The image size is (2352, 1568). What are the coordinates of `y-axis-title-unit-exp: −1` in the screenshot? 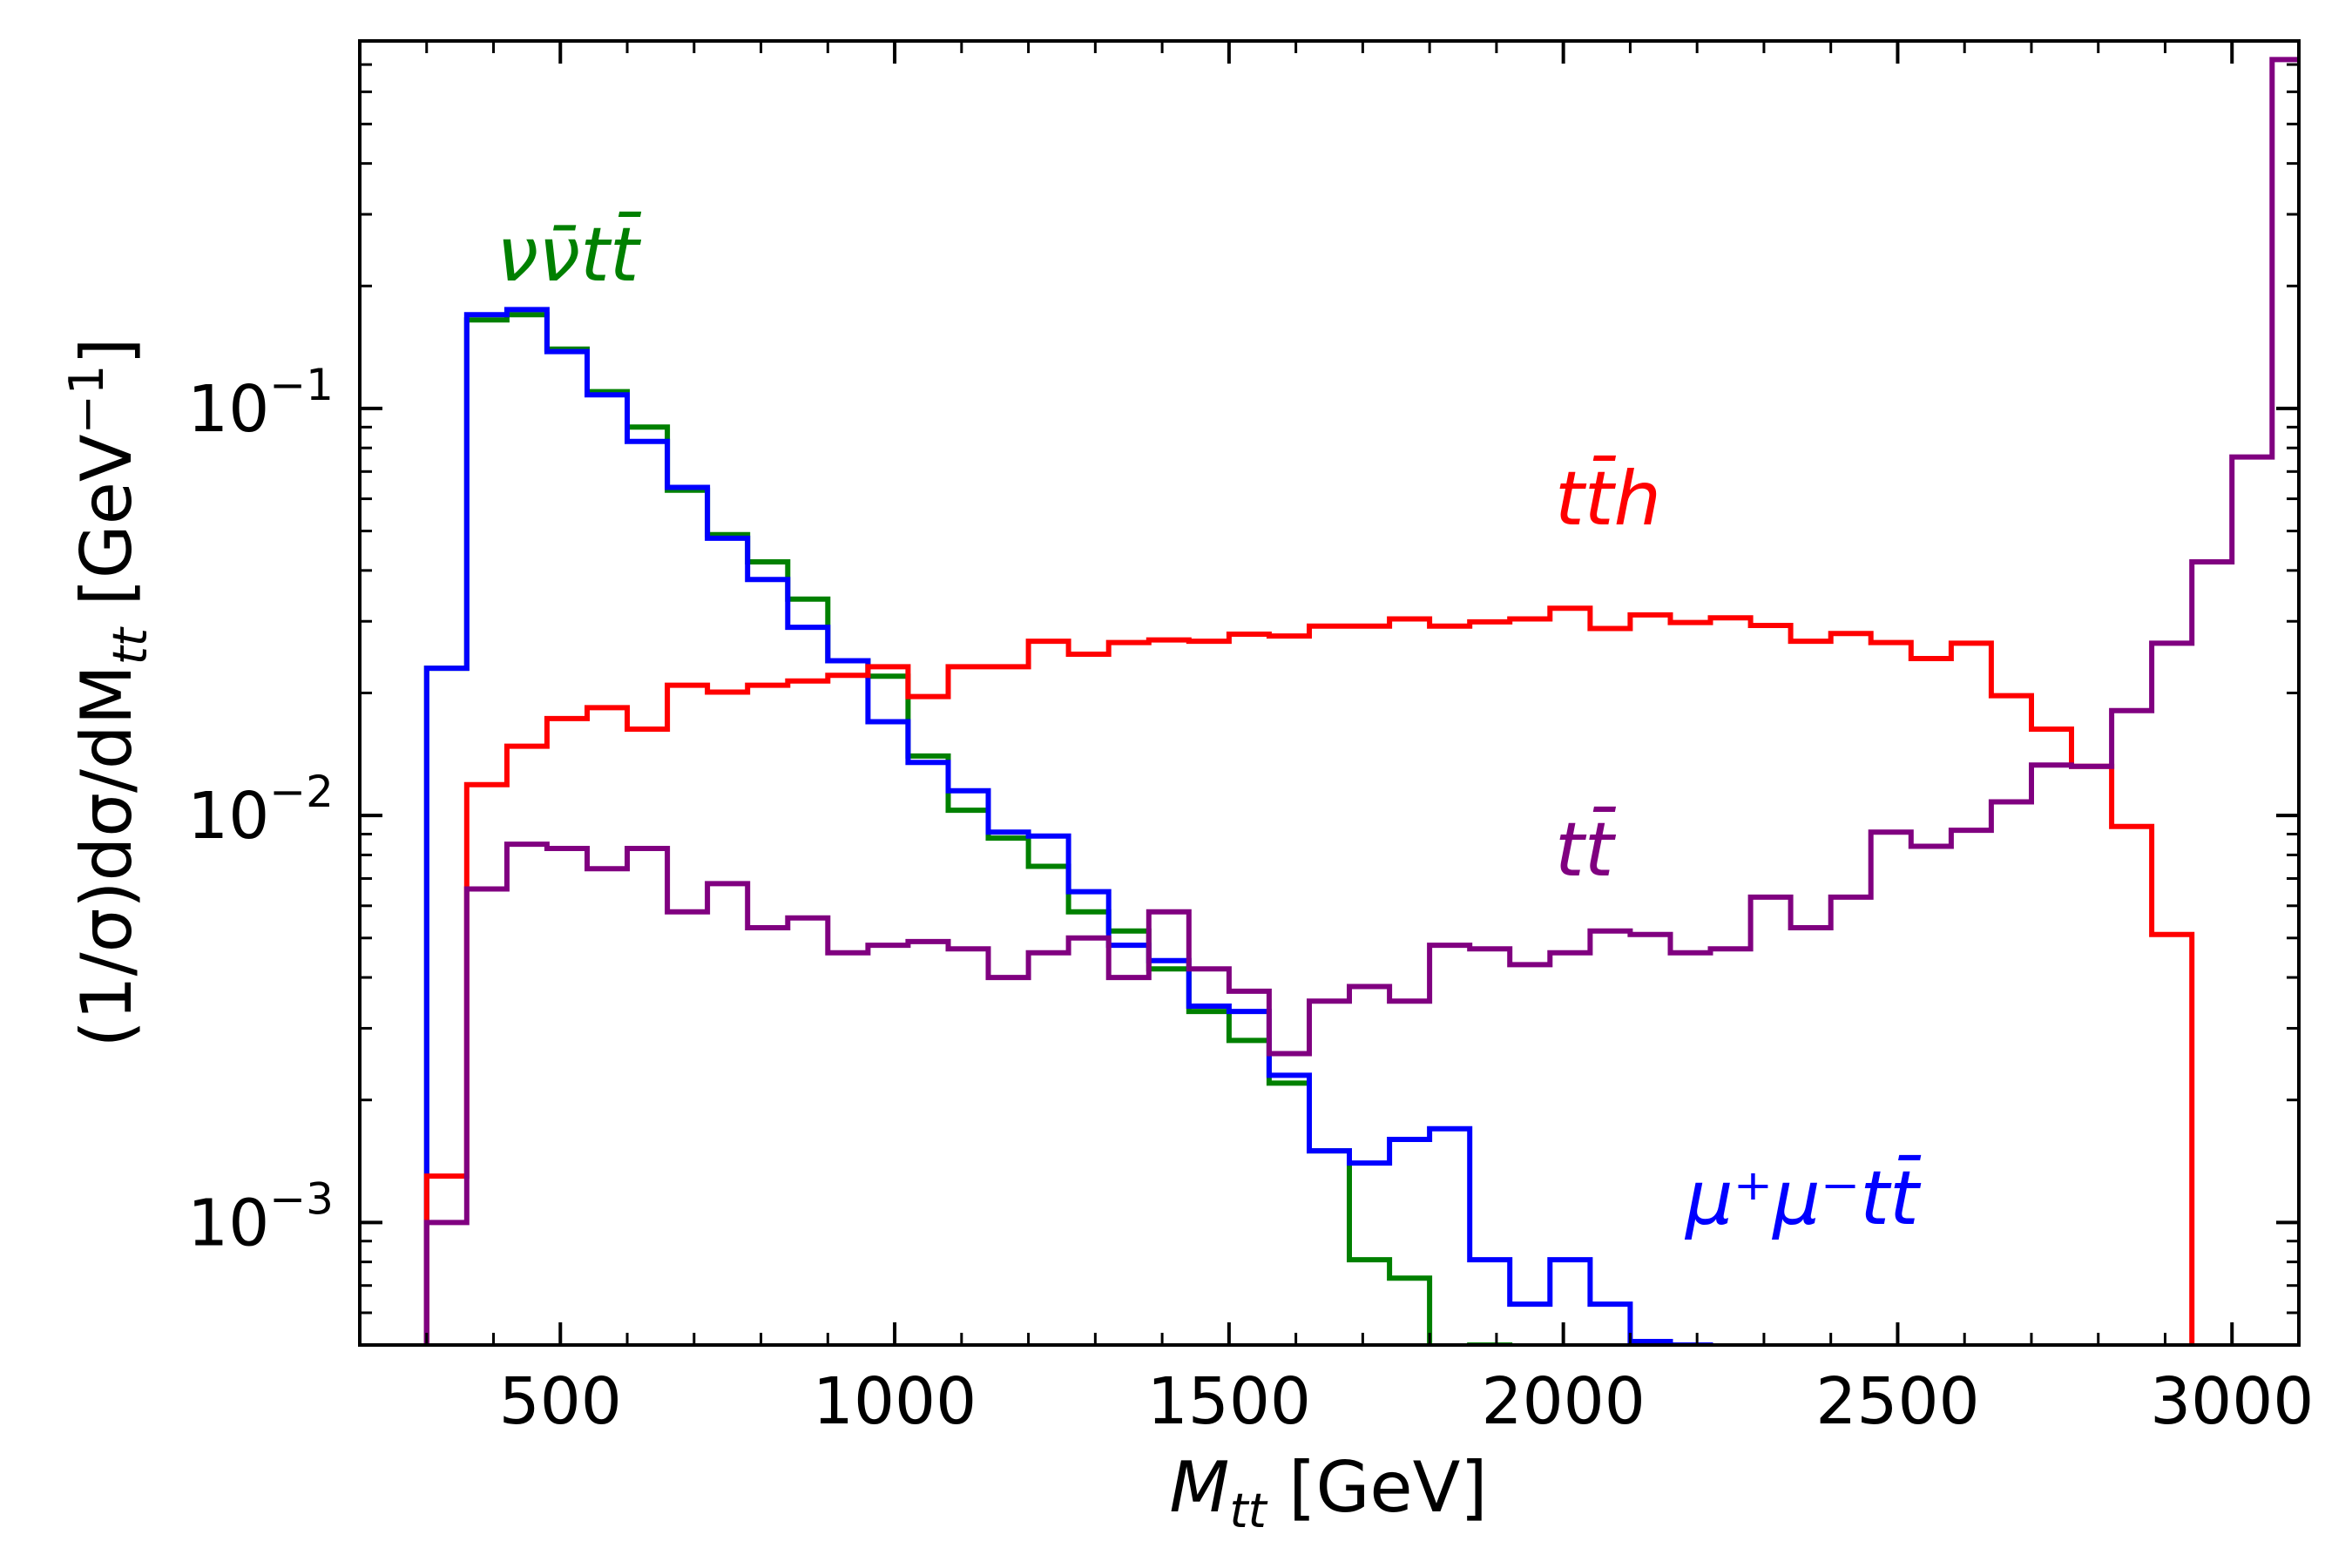 It's located at (86, 400).